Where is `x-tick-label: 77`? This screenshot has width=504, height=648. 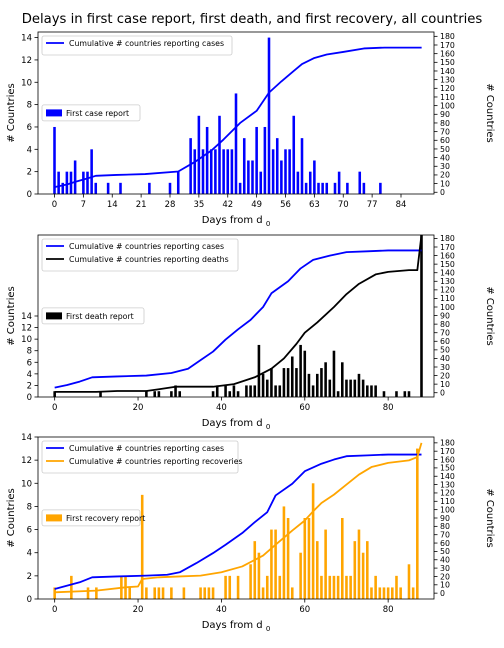
x-tick-label: 77 is located at coordinates (372, 205).